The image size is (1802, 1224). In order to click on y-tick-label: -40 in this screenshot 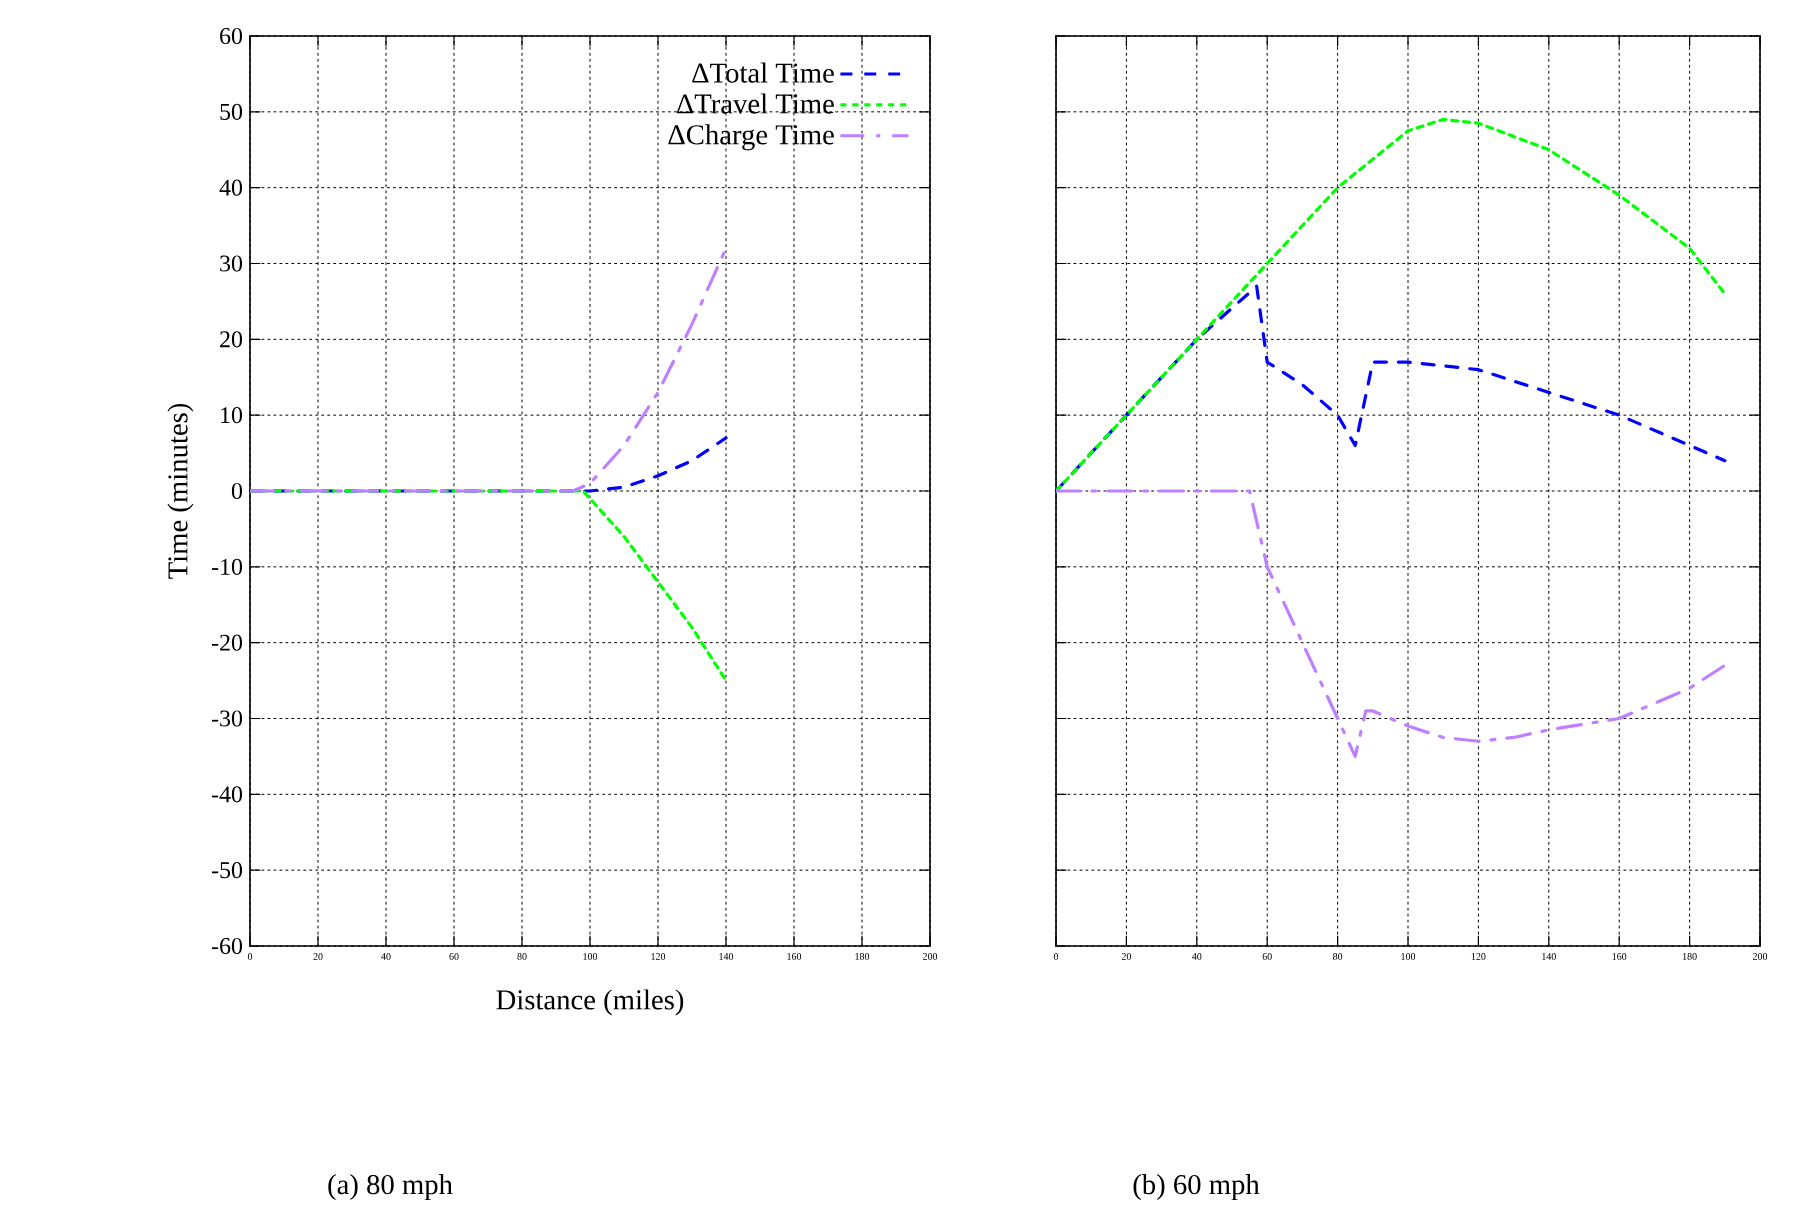, I will do `click(227, 794)`.